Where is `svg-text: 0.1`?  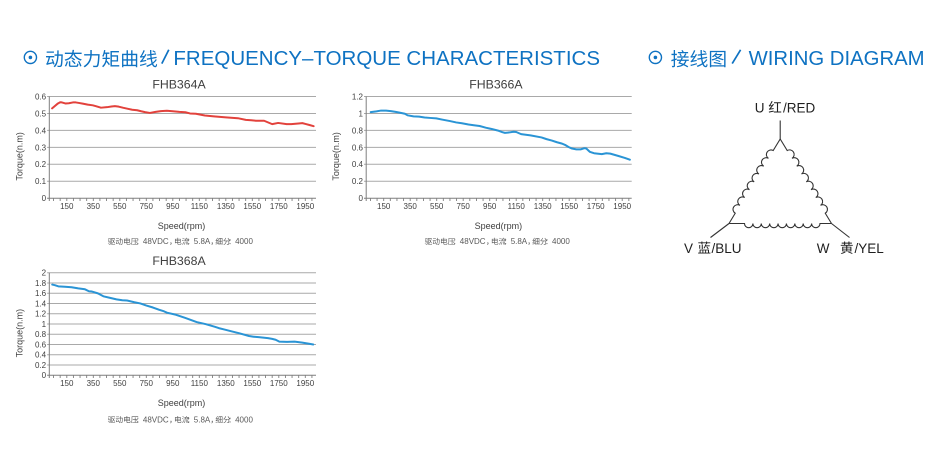 svg-text: 0.1 is located at coordinates (41, 181).